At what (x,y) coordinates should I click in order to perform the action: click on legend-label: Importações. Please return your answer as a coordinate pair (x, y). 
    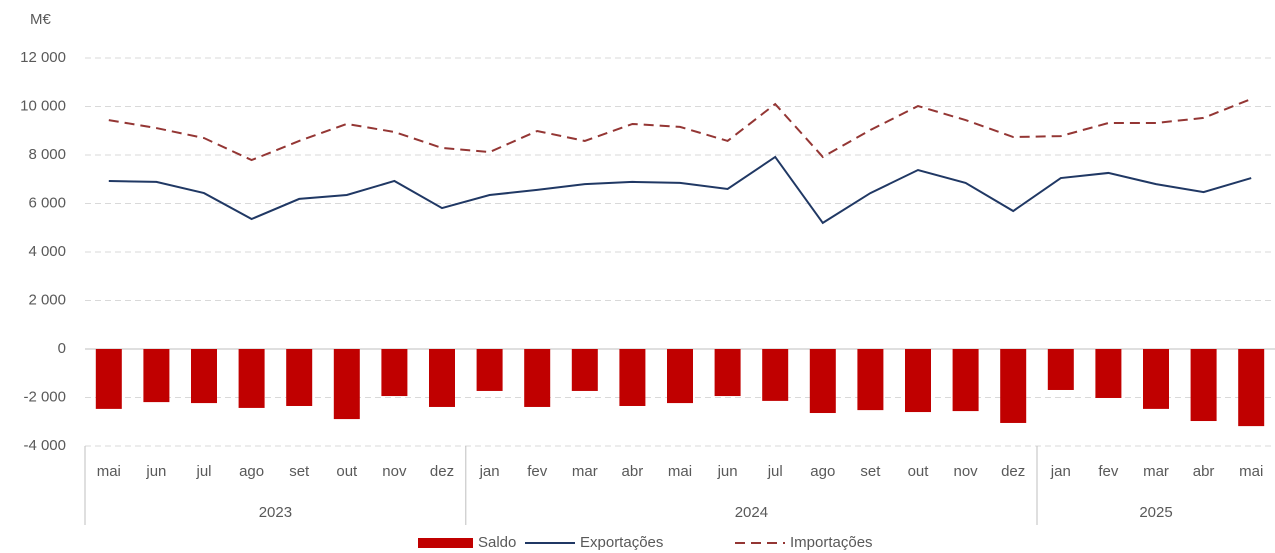
    Looking at the image, I should click on (831, 542).